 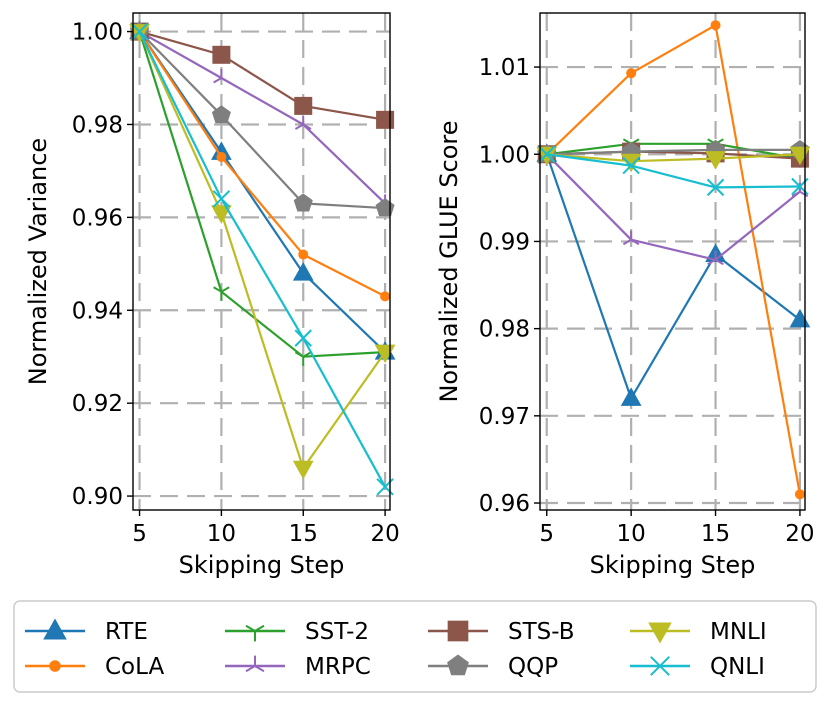 I want to click on chart0-point-mnli, so click(x=221, y=214).